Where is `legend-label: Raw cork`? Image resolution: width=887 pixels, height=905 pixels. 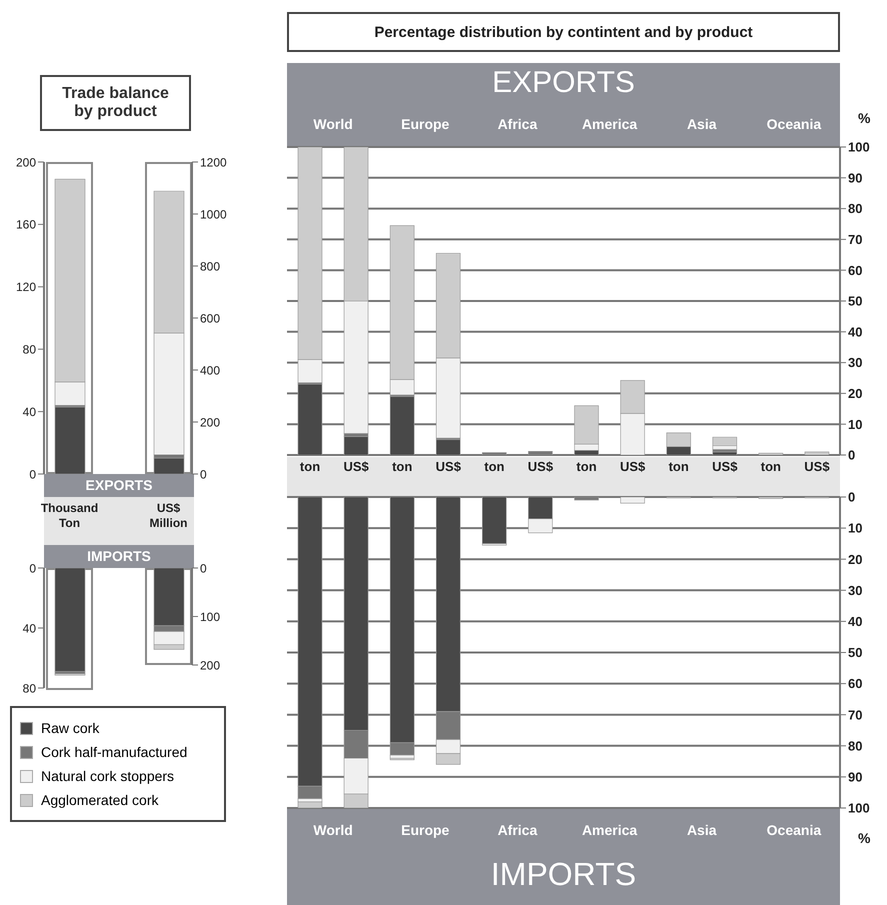 legend-label: Raw cork is located at coordinates (70, 728).